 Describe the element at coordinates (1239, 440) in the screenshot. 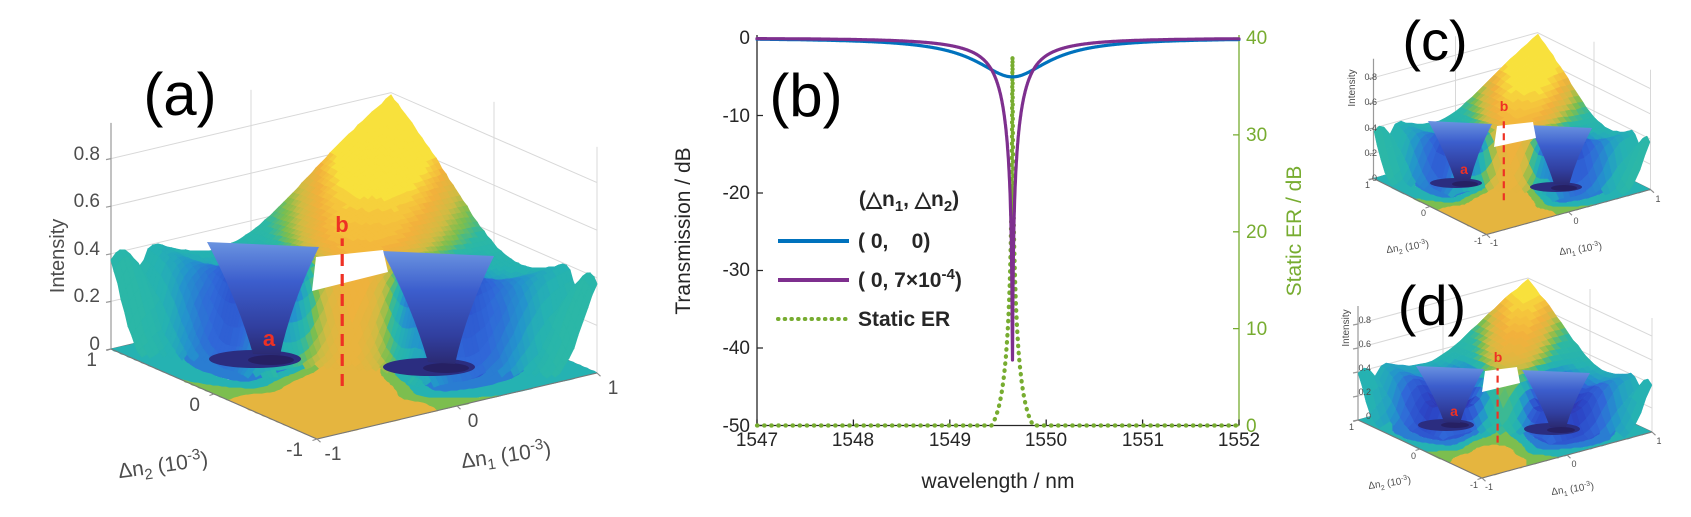

I see `svg-text: 1552` at that location.